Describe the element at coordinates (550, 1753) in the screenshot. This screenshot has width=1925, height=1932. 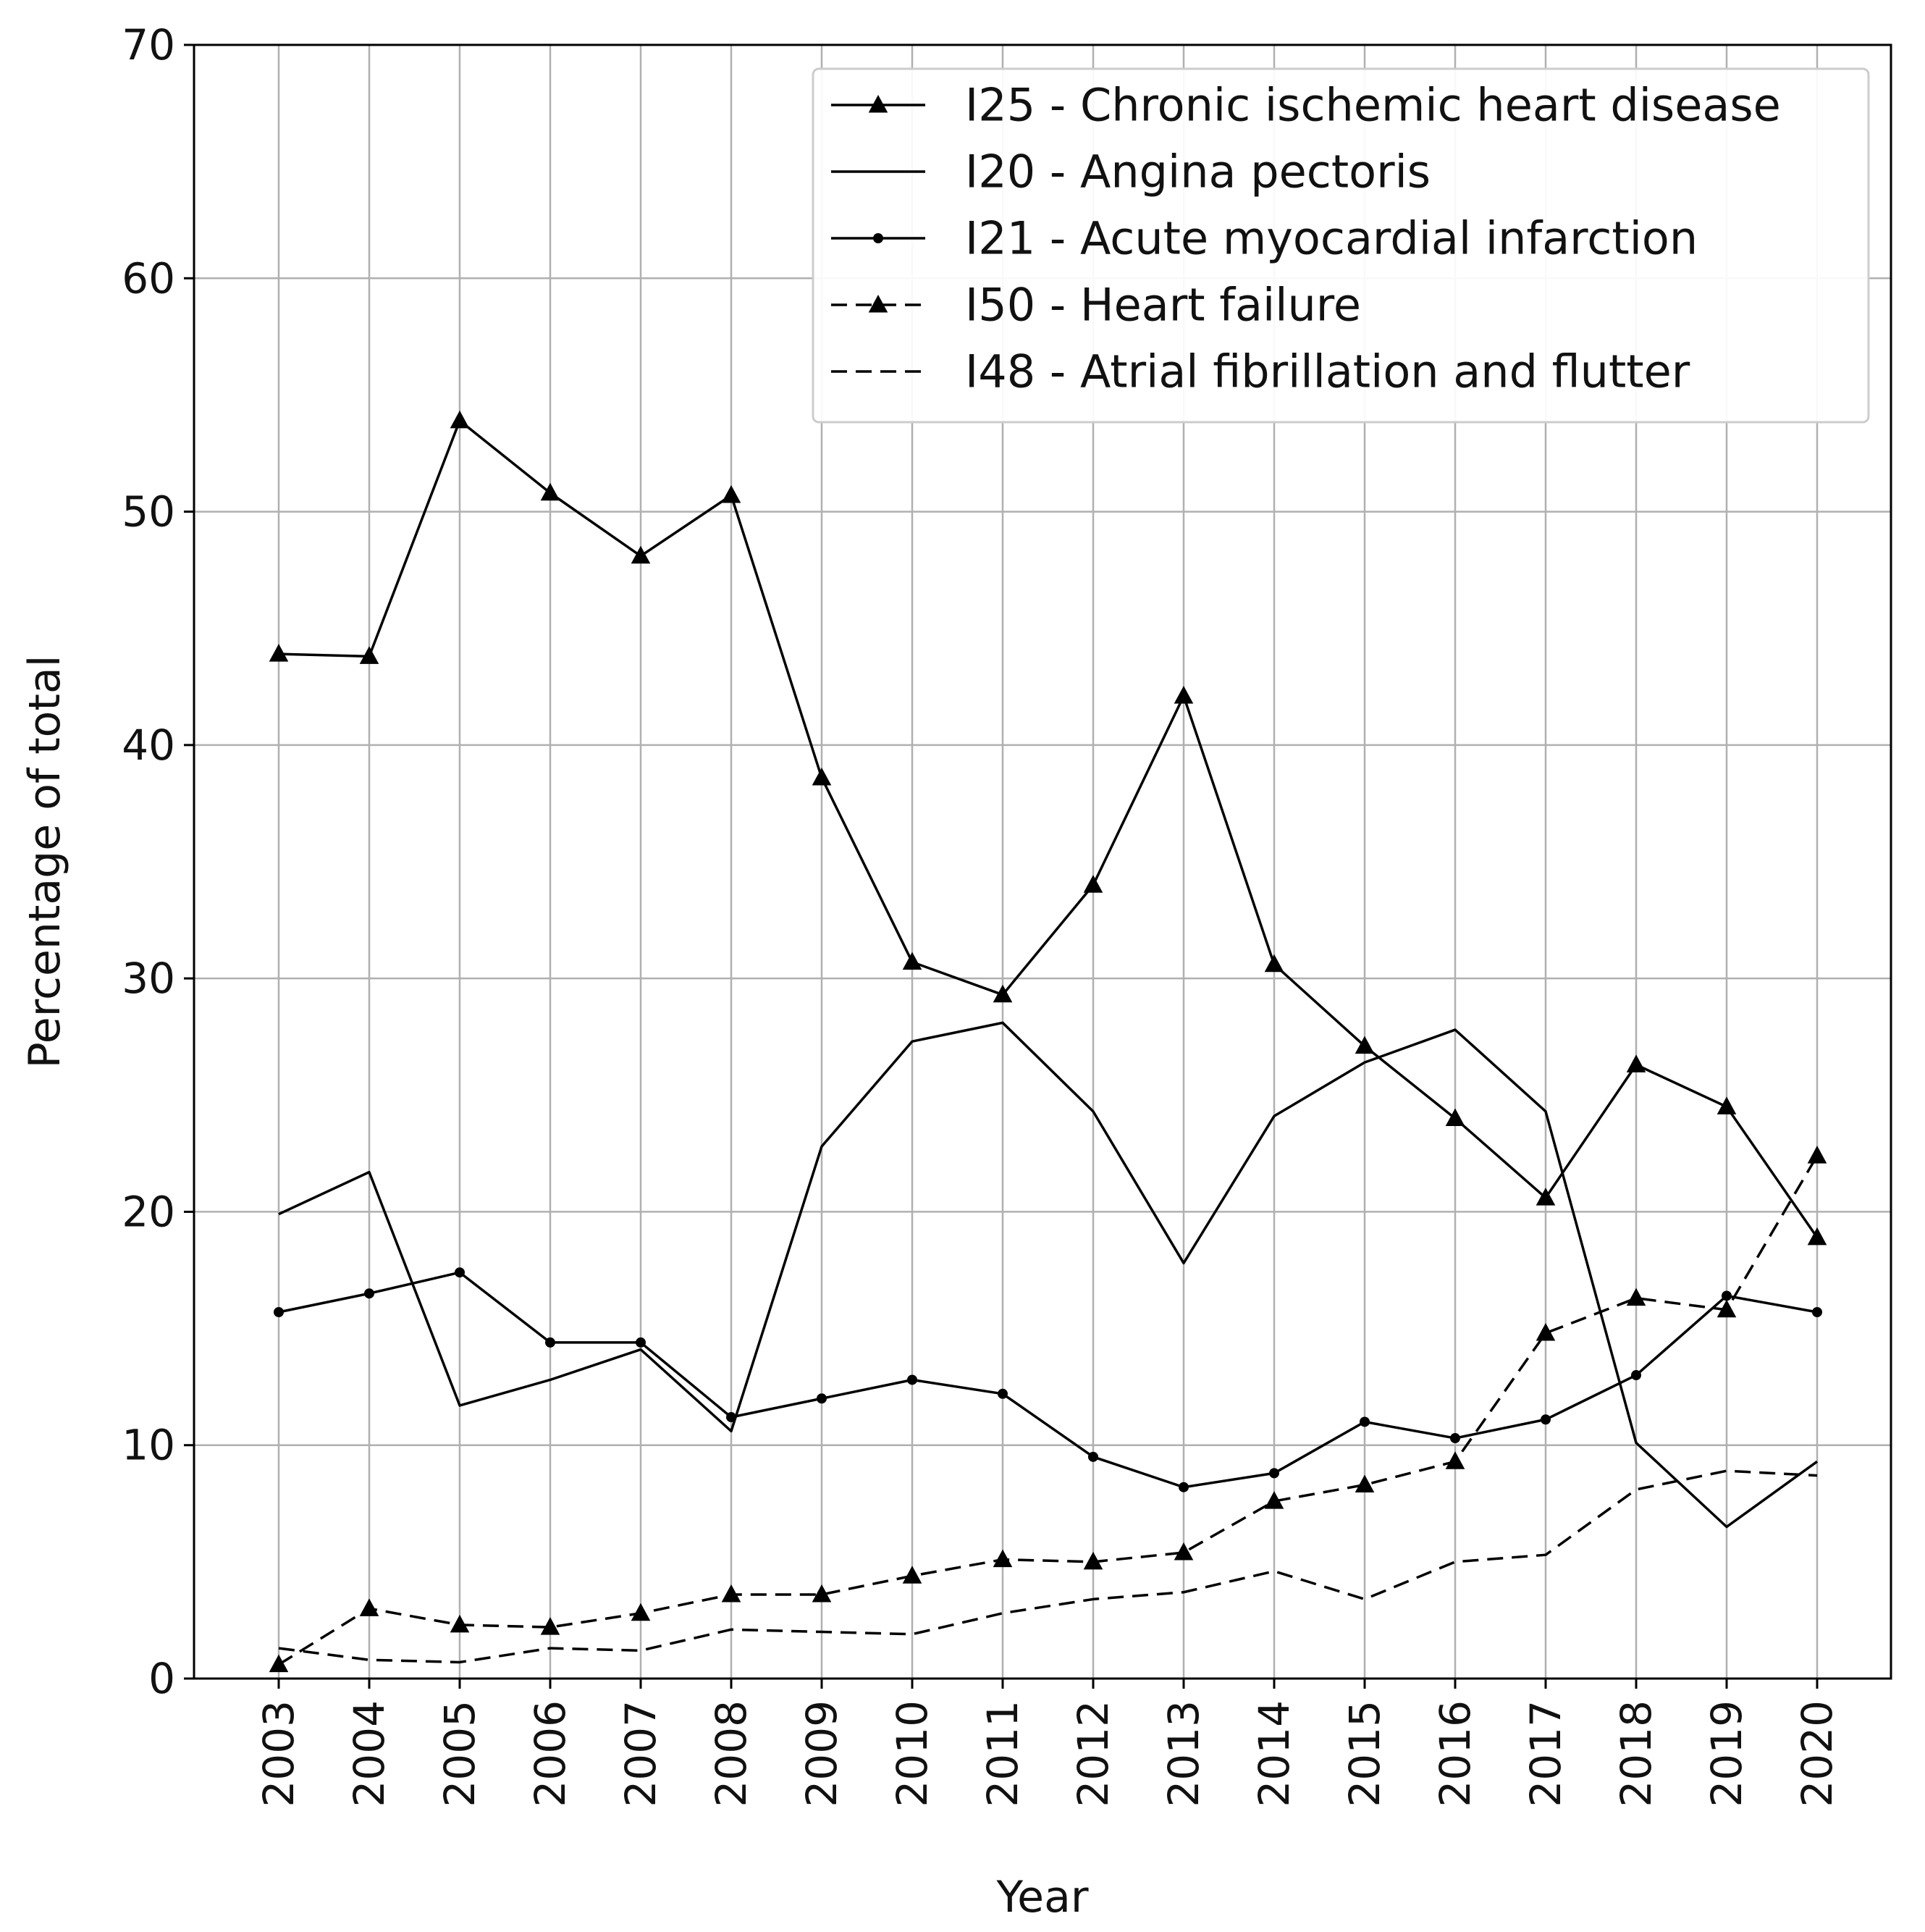
I see `x-tick-label: 2006` at that location.